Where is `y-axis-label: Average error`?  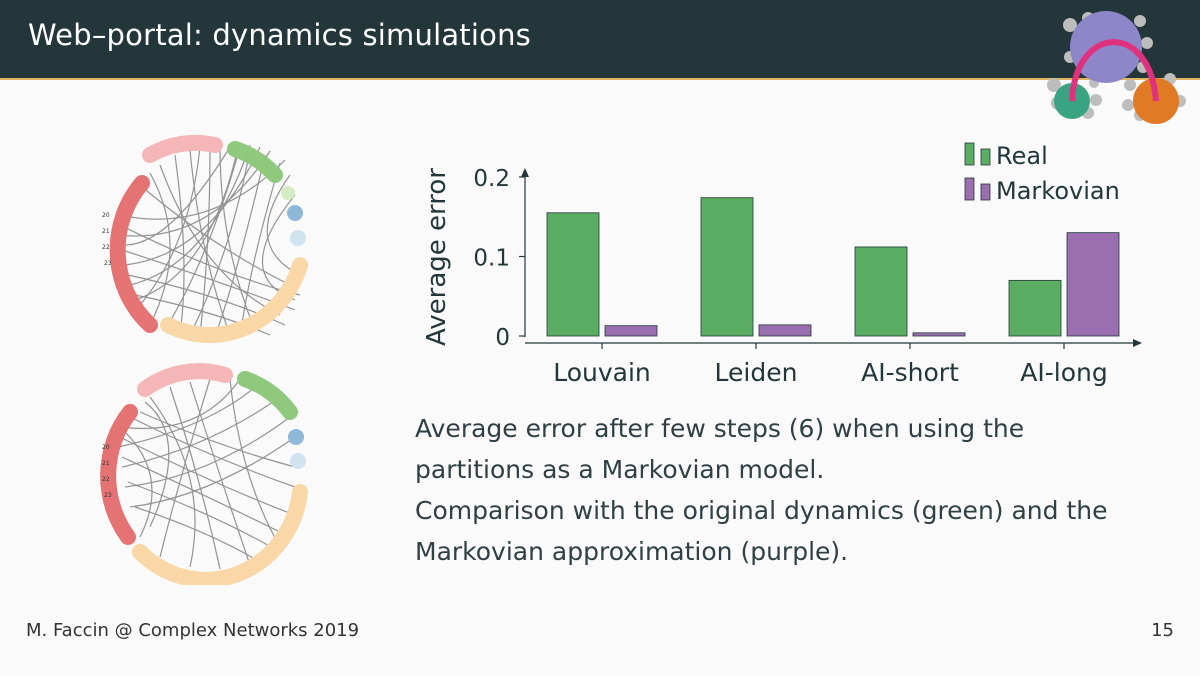
y-axis-label: Average error is located at coordinates (437, 257).